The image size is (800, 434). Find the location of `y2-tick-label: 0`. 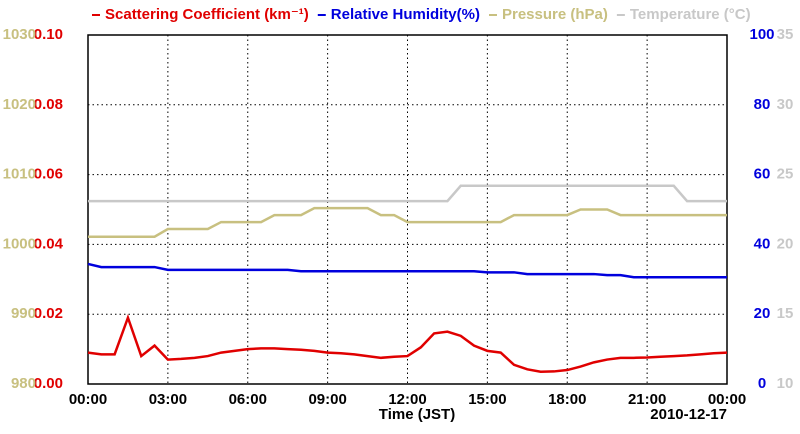

y2-tick-label: 0 is located at coordinates (762, 383).